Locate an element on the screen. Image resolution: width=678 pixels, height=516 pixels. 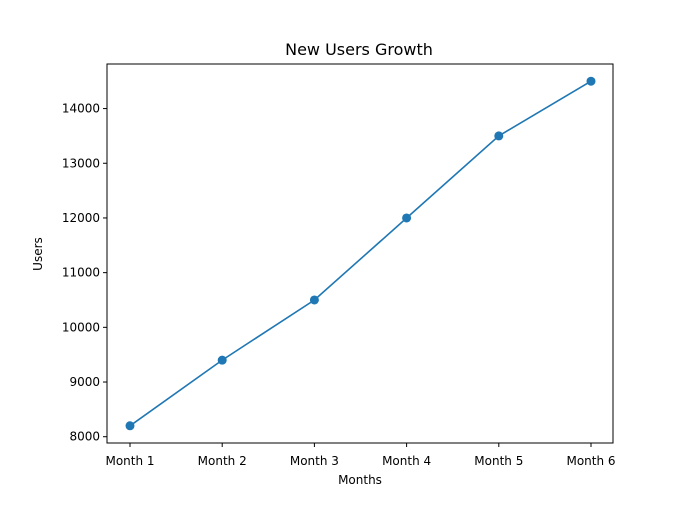
y-tick-label: 8000 is located at coordinates (84, 437).